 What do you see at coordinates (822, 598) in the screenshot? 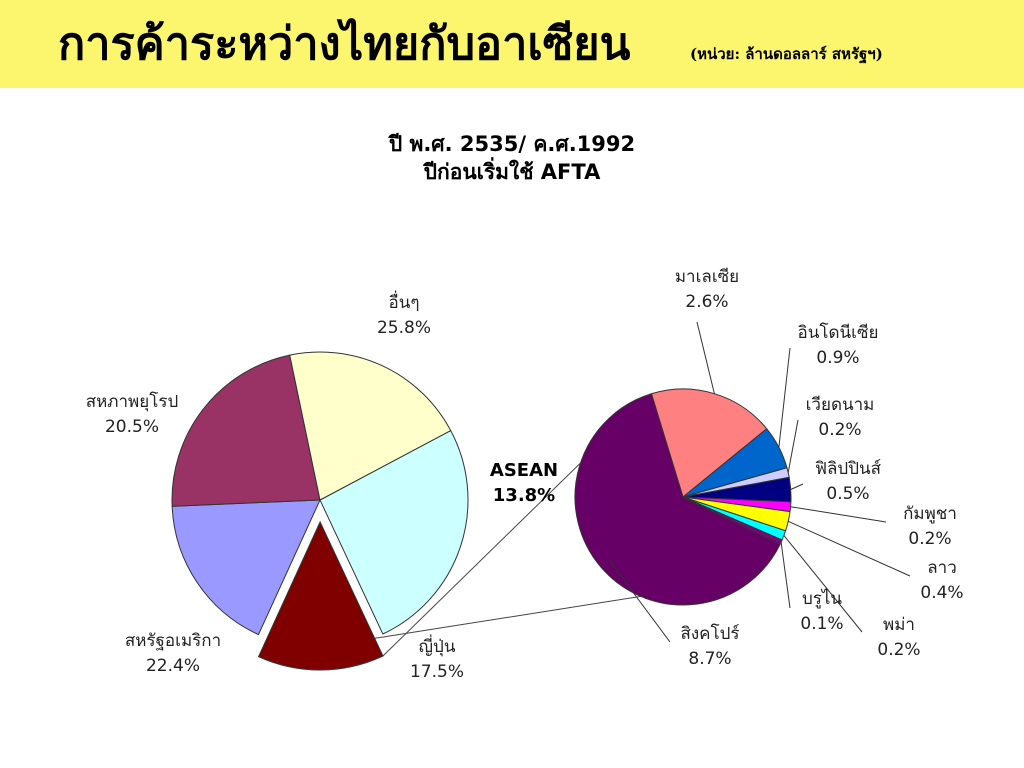
I see `breakdown-label-7-name: บรูไน` at bounding box center [822, 598].